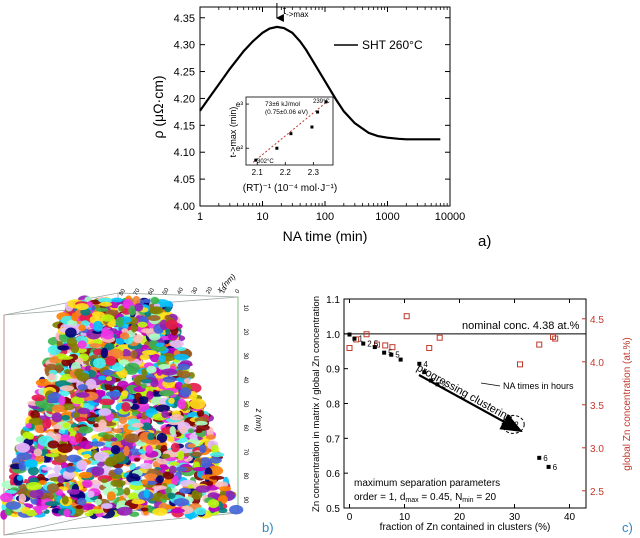 Image resolution: width=640 pixels, height=538 pixels. I want to click on legend-label-sht: SHT 260°C, so click(392, 45).